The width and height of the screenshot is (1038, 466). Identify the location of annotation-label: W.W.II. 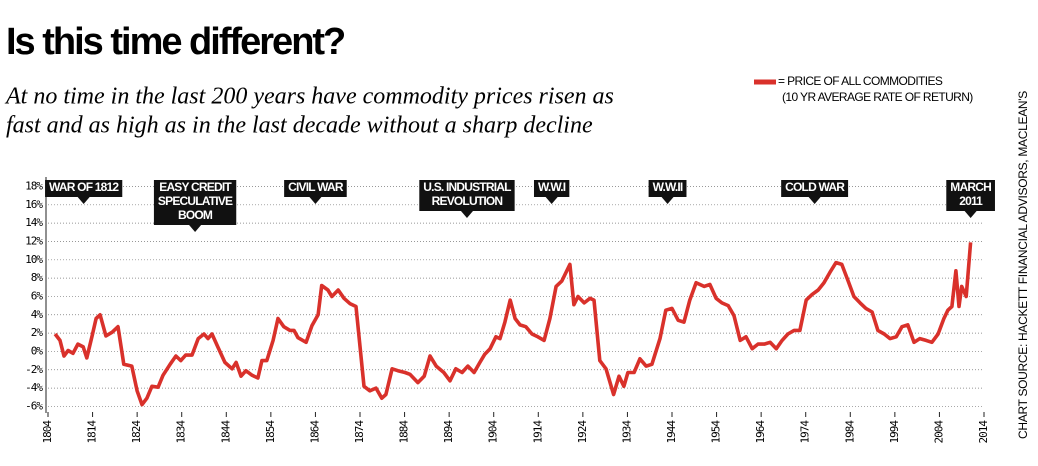
(668, 187).